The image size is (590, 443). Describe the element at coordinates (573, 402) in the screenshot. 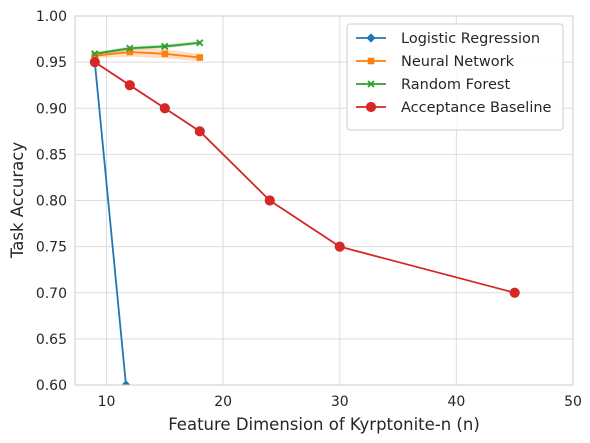

I see `x-tick-label: 50` at that location.